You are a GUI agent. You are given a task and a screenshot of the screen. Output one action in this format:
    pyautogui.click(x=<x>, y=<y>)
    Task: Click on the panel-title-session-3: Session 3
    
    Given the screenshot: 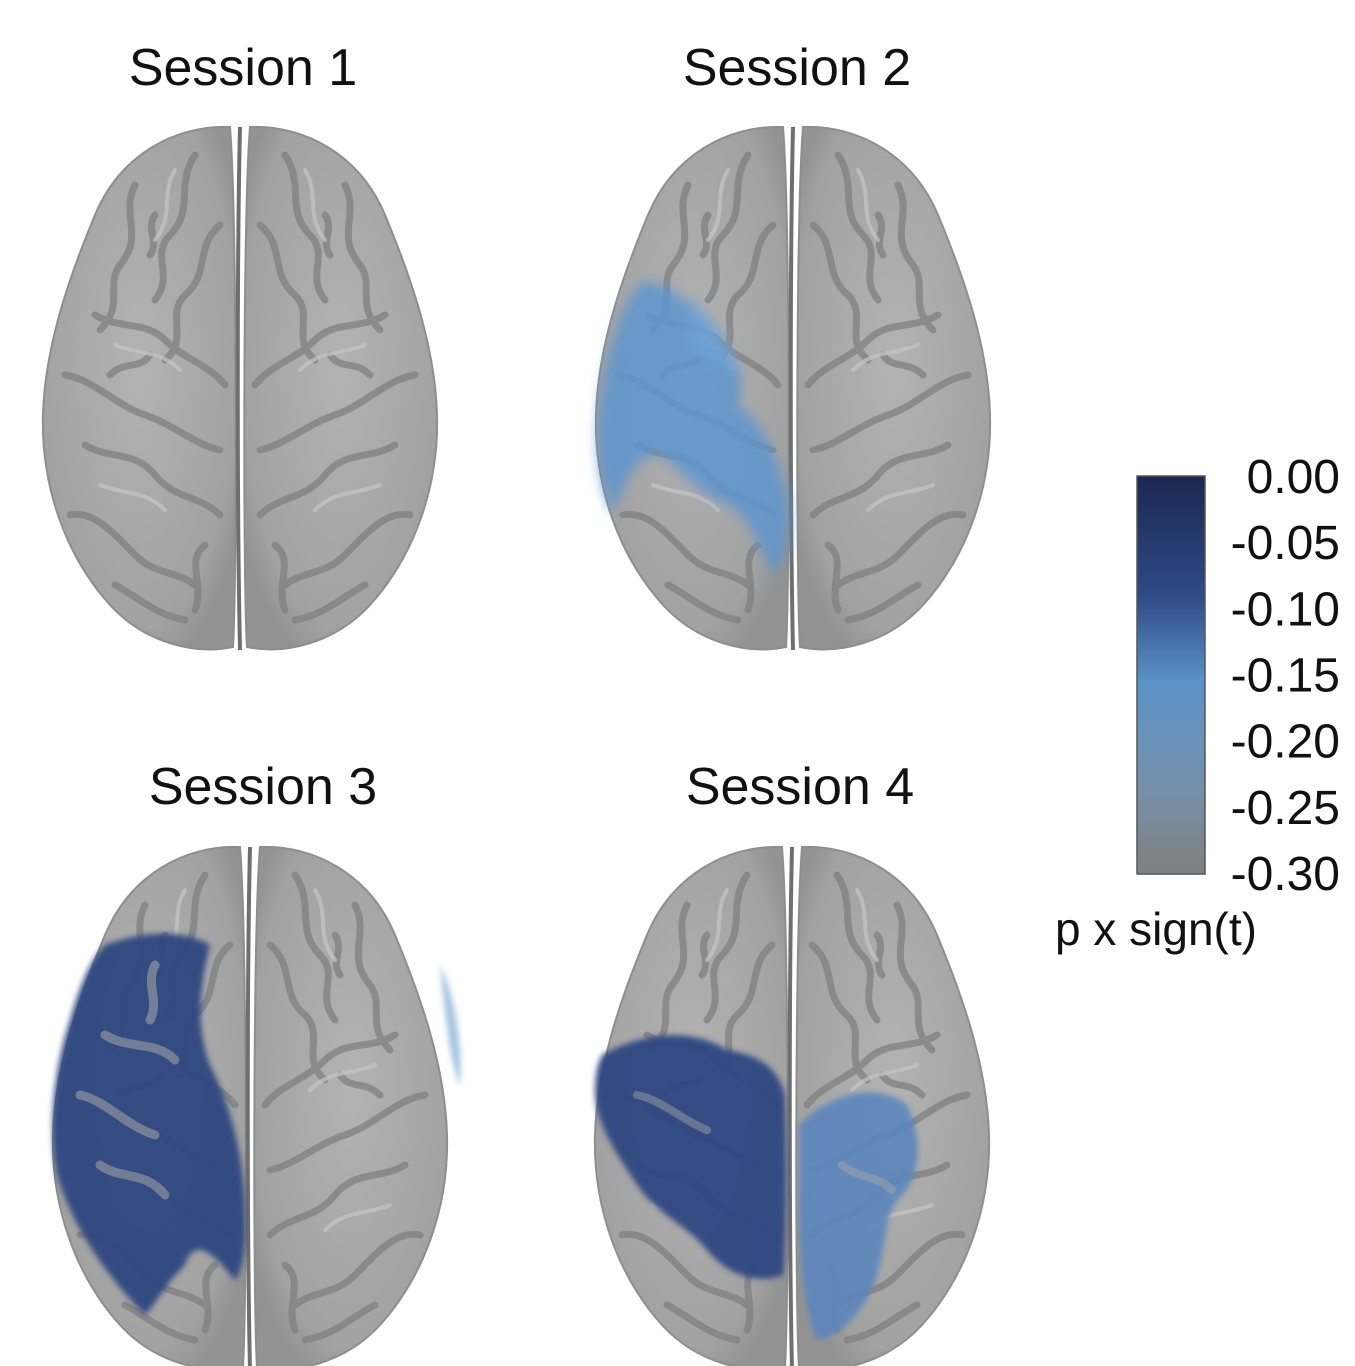 What is the action you would take?
    pyautogui.click(x=263, y=787)
    